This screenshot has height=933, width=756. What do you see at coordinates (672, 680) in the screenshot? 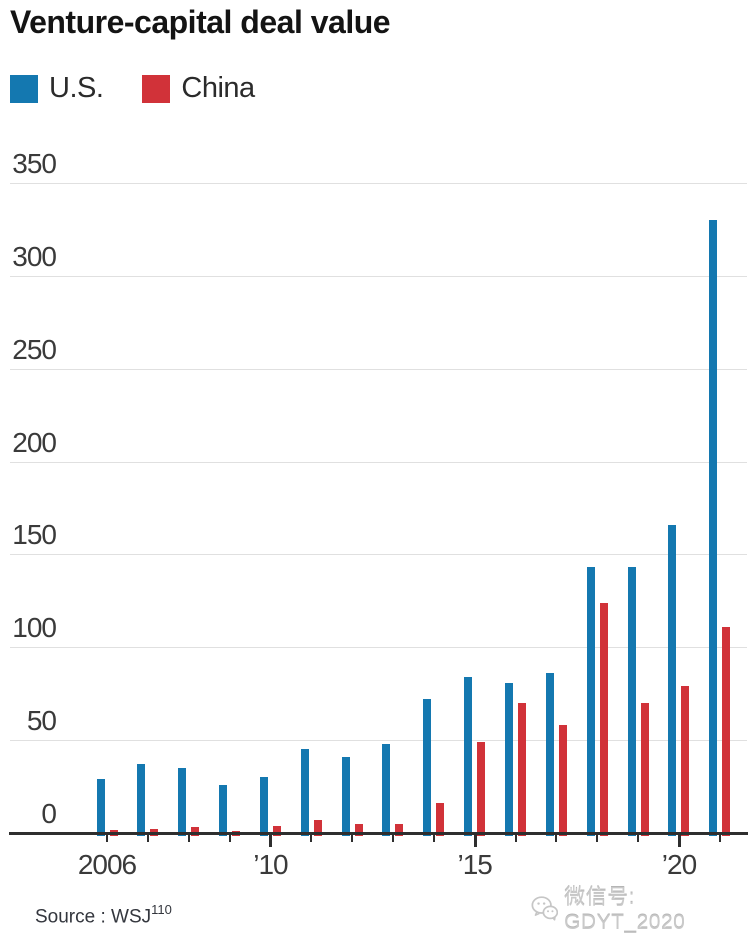
I see `bar-us-2020` at bounding box center [672, 680].